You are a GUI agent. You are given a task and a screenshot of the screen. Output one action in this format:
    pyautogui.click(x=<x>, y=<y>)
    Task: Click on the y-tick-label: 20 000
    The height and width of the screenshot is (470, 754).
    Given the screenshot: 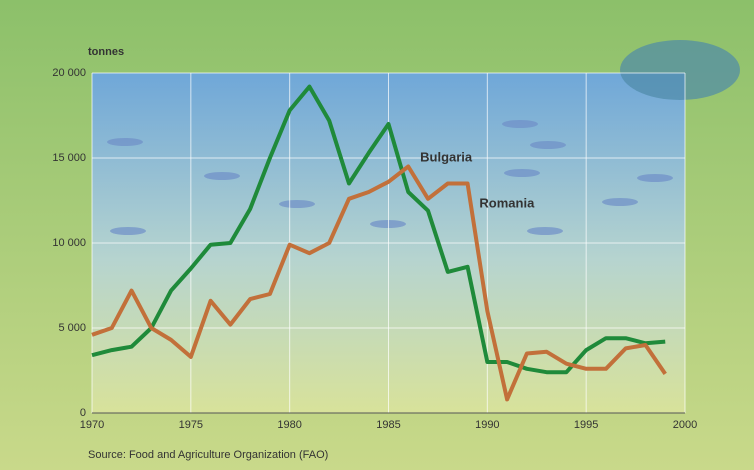 What is the action you would take?
    pyautogui.click(x=69, y=73)
    